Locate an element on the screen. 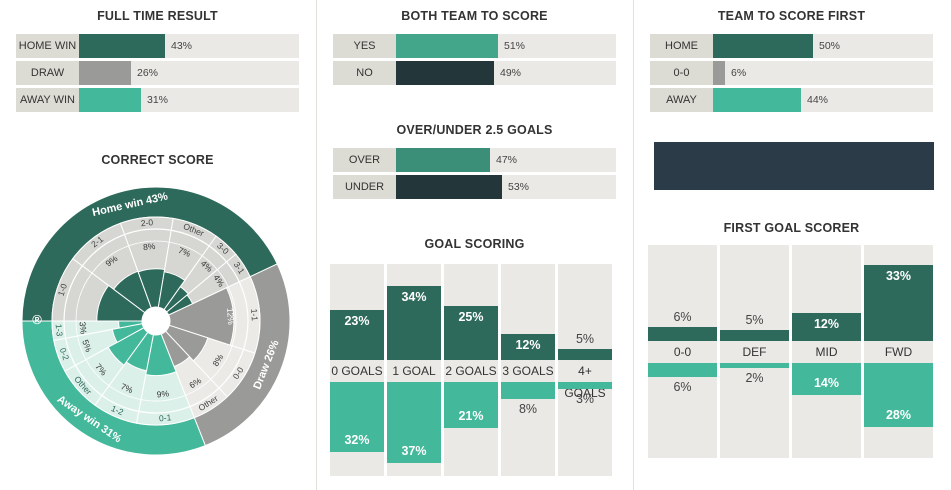 Image resolution: width=951 pixels, height=490 pixels. goal-scoring-category: 3 GOALS is located at coordinates (528, 371).